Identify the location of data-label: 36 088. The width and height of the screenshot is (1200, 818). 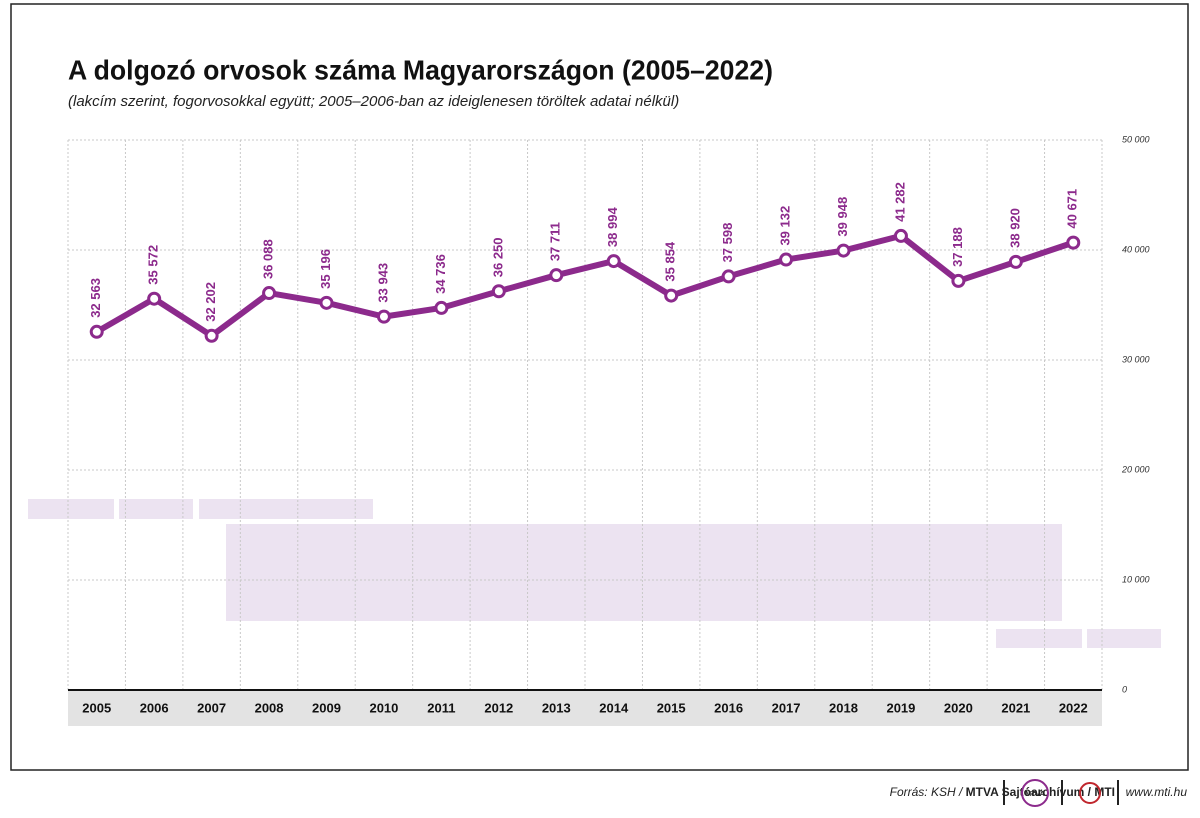
(267, 259).